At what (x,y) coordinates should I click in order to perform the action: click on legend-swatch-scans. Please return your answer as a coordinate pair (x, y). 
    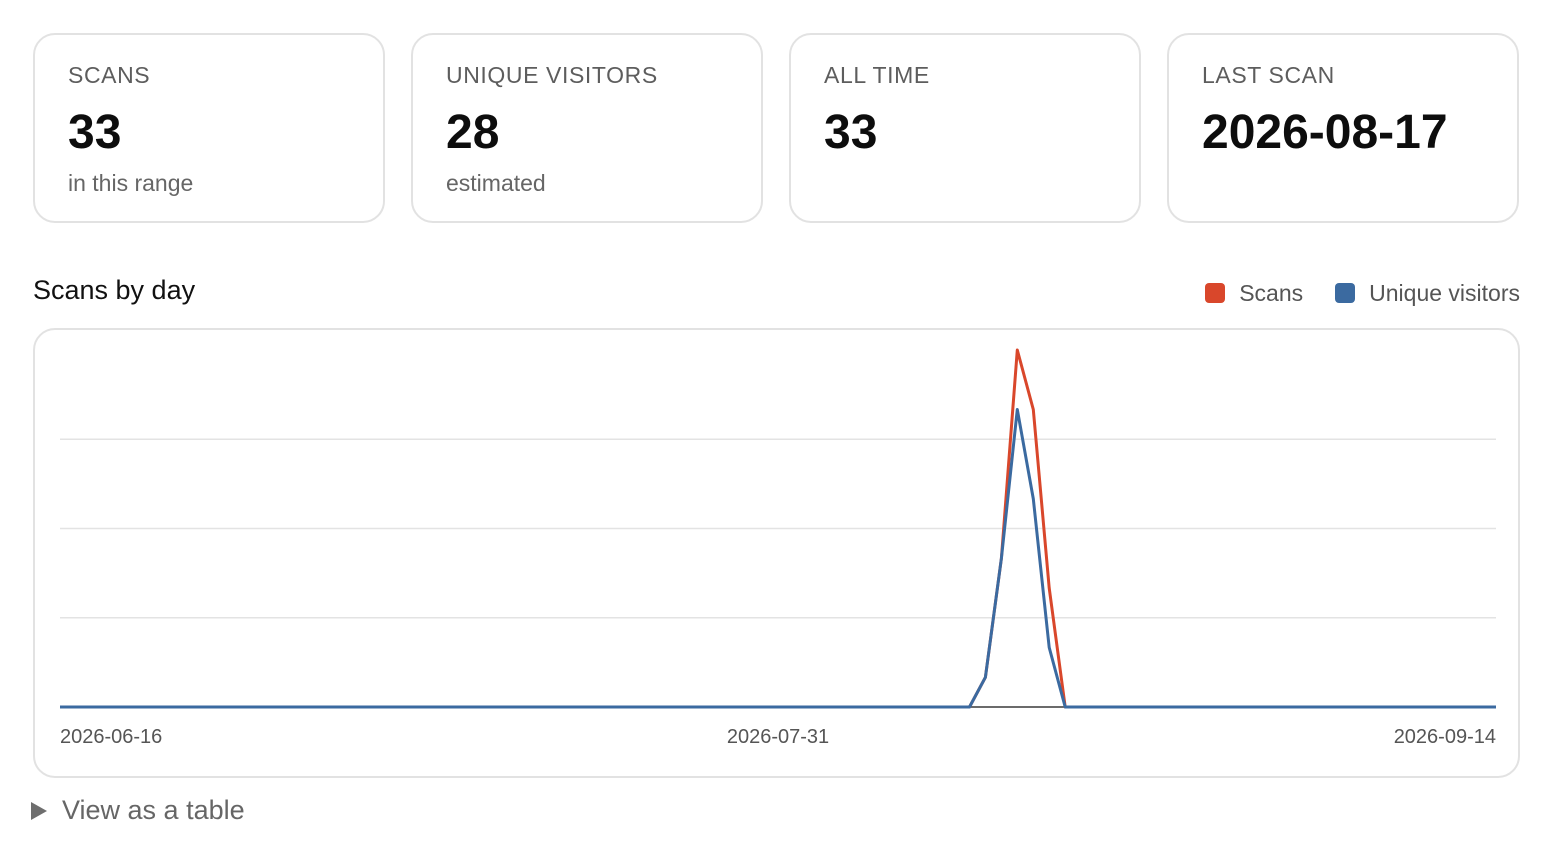
    Looking at the image, I should click on (1215, 293).